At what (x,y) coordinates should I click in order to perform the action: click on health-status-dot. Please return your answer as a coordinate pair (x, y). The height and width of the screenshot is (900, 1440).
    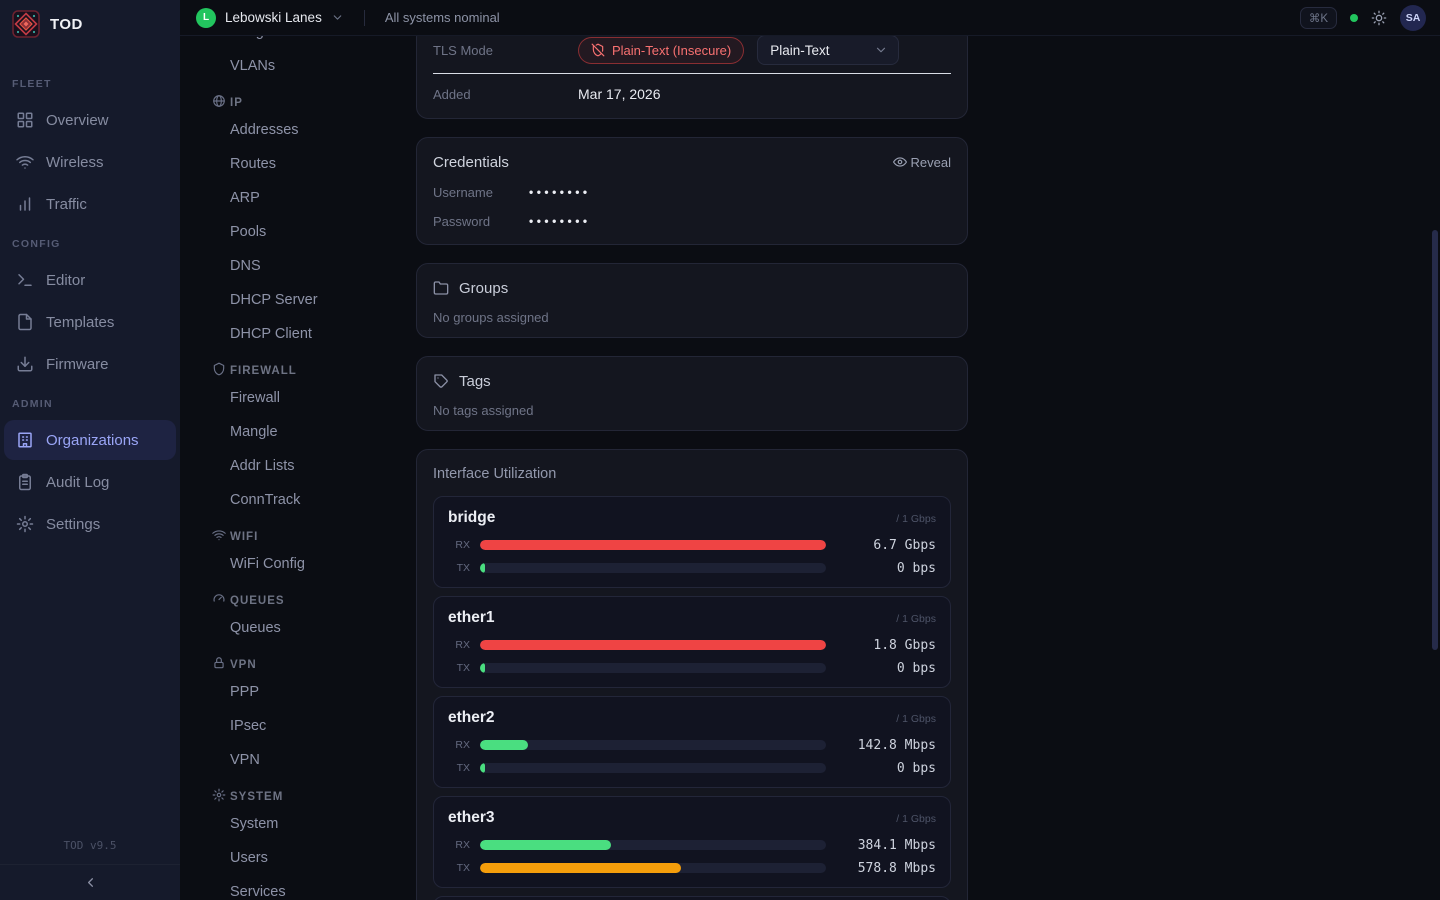
    Looking at the image, I should click on (1354, 17).